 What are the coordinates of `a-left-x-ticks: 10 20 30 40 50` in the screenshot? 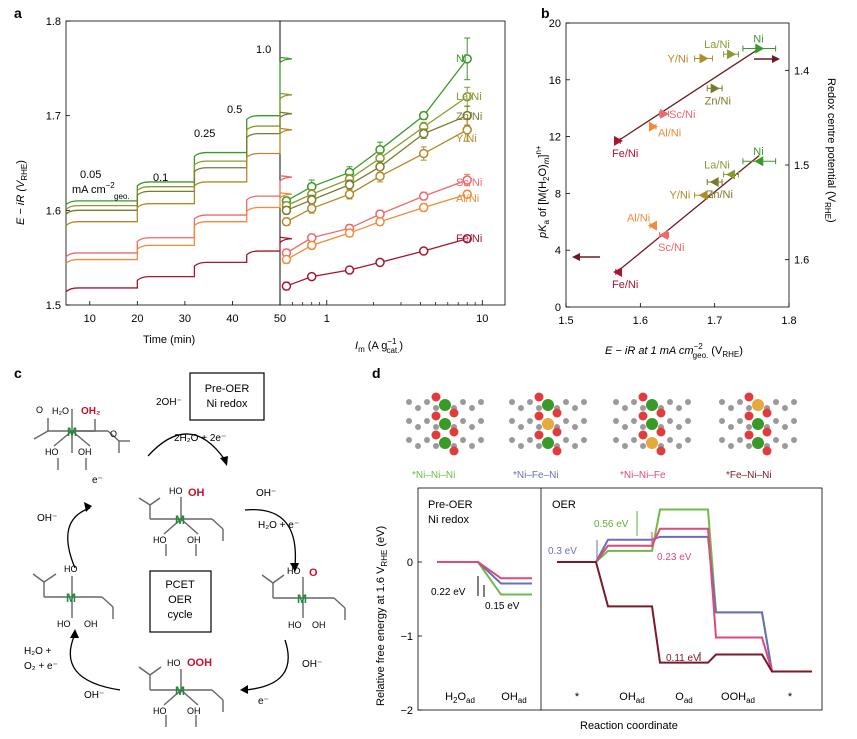 It's located at (185, 313).